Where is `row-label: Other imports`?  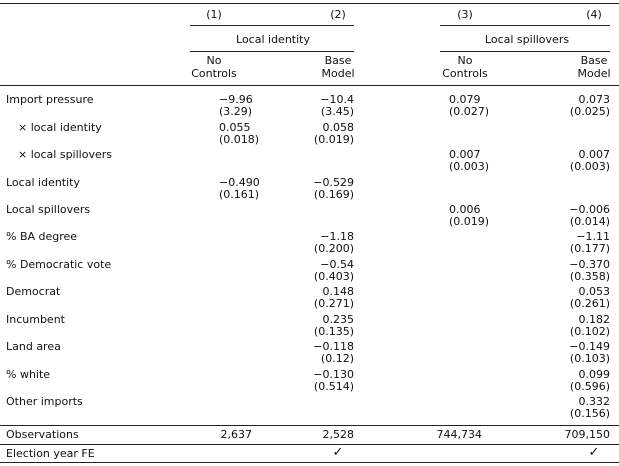 row-label: Other imports is located at coordinates (44, 401).